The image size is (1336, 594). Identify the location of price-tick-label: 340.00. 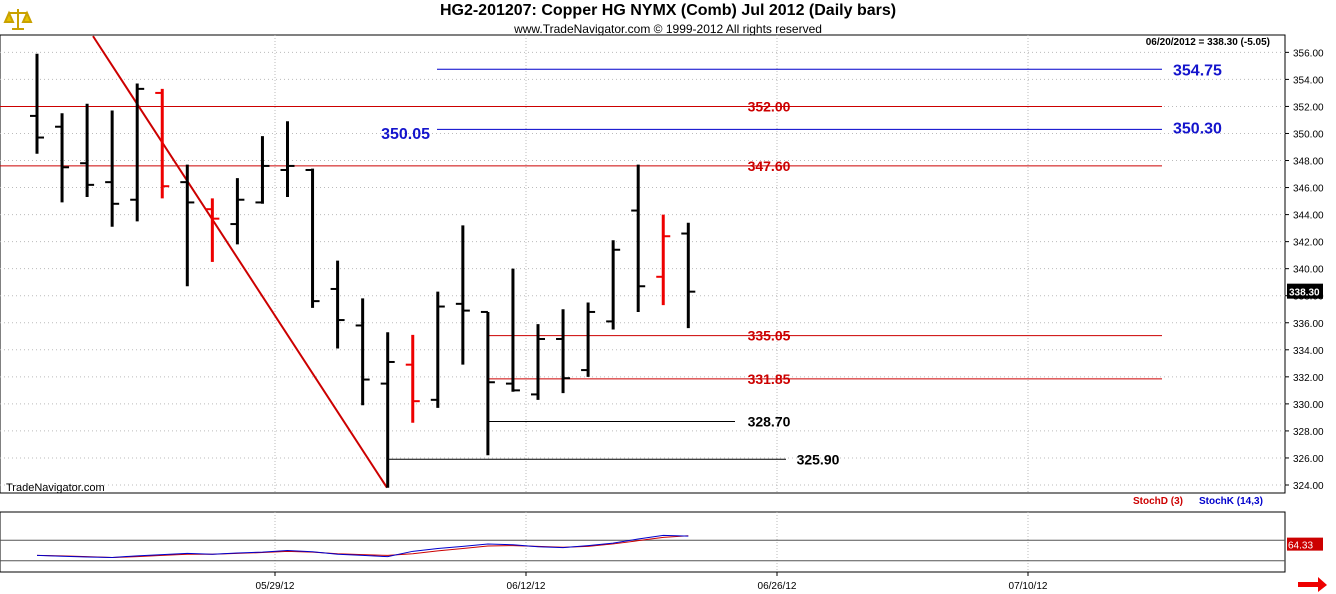
(1308, 270).